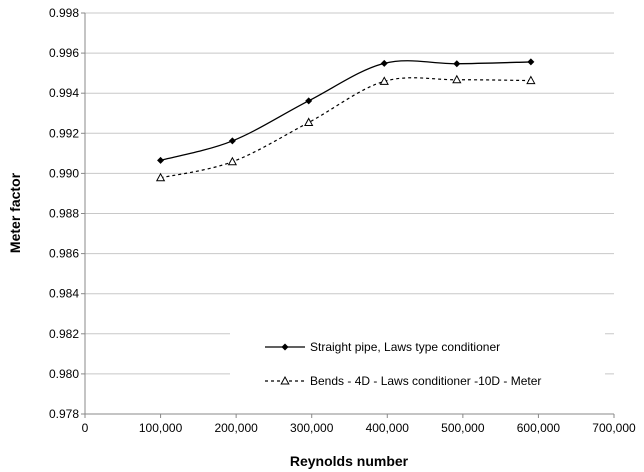 This screenshot has height=472, width=644. I want to click on y-tick-label: 0.994, so click(64, 93).